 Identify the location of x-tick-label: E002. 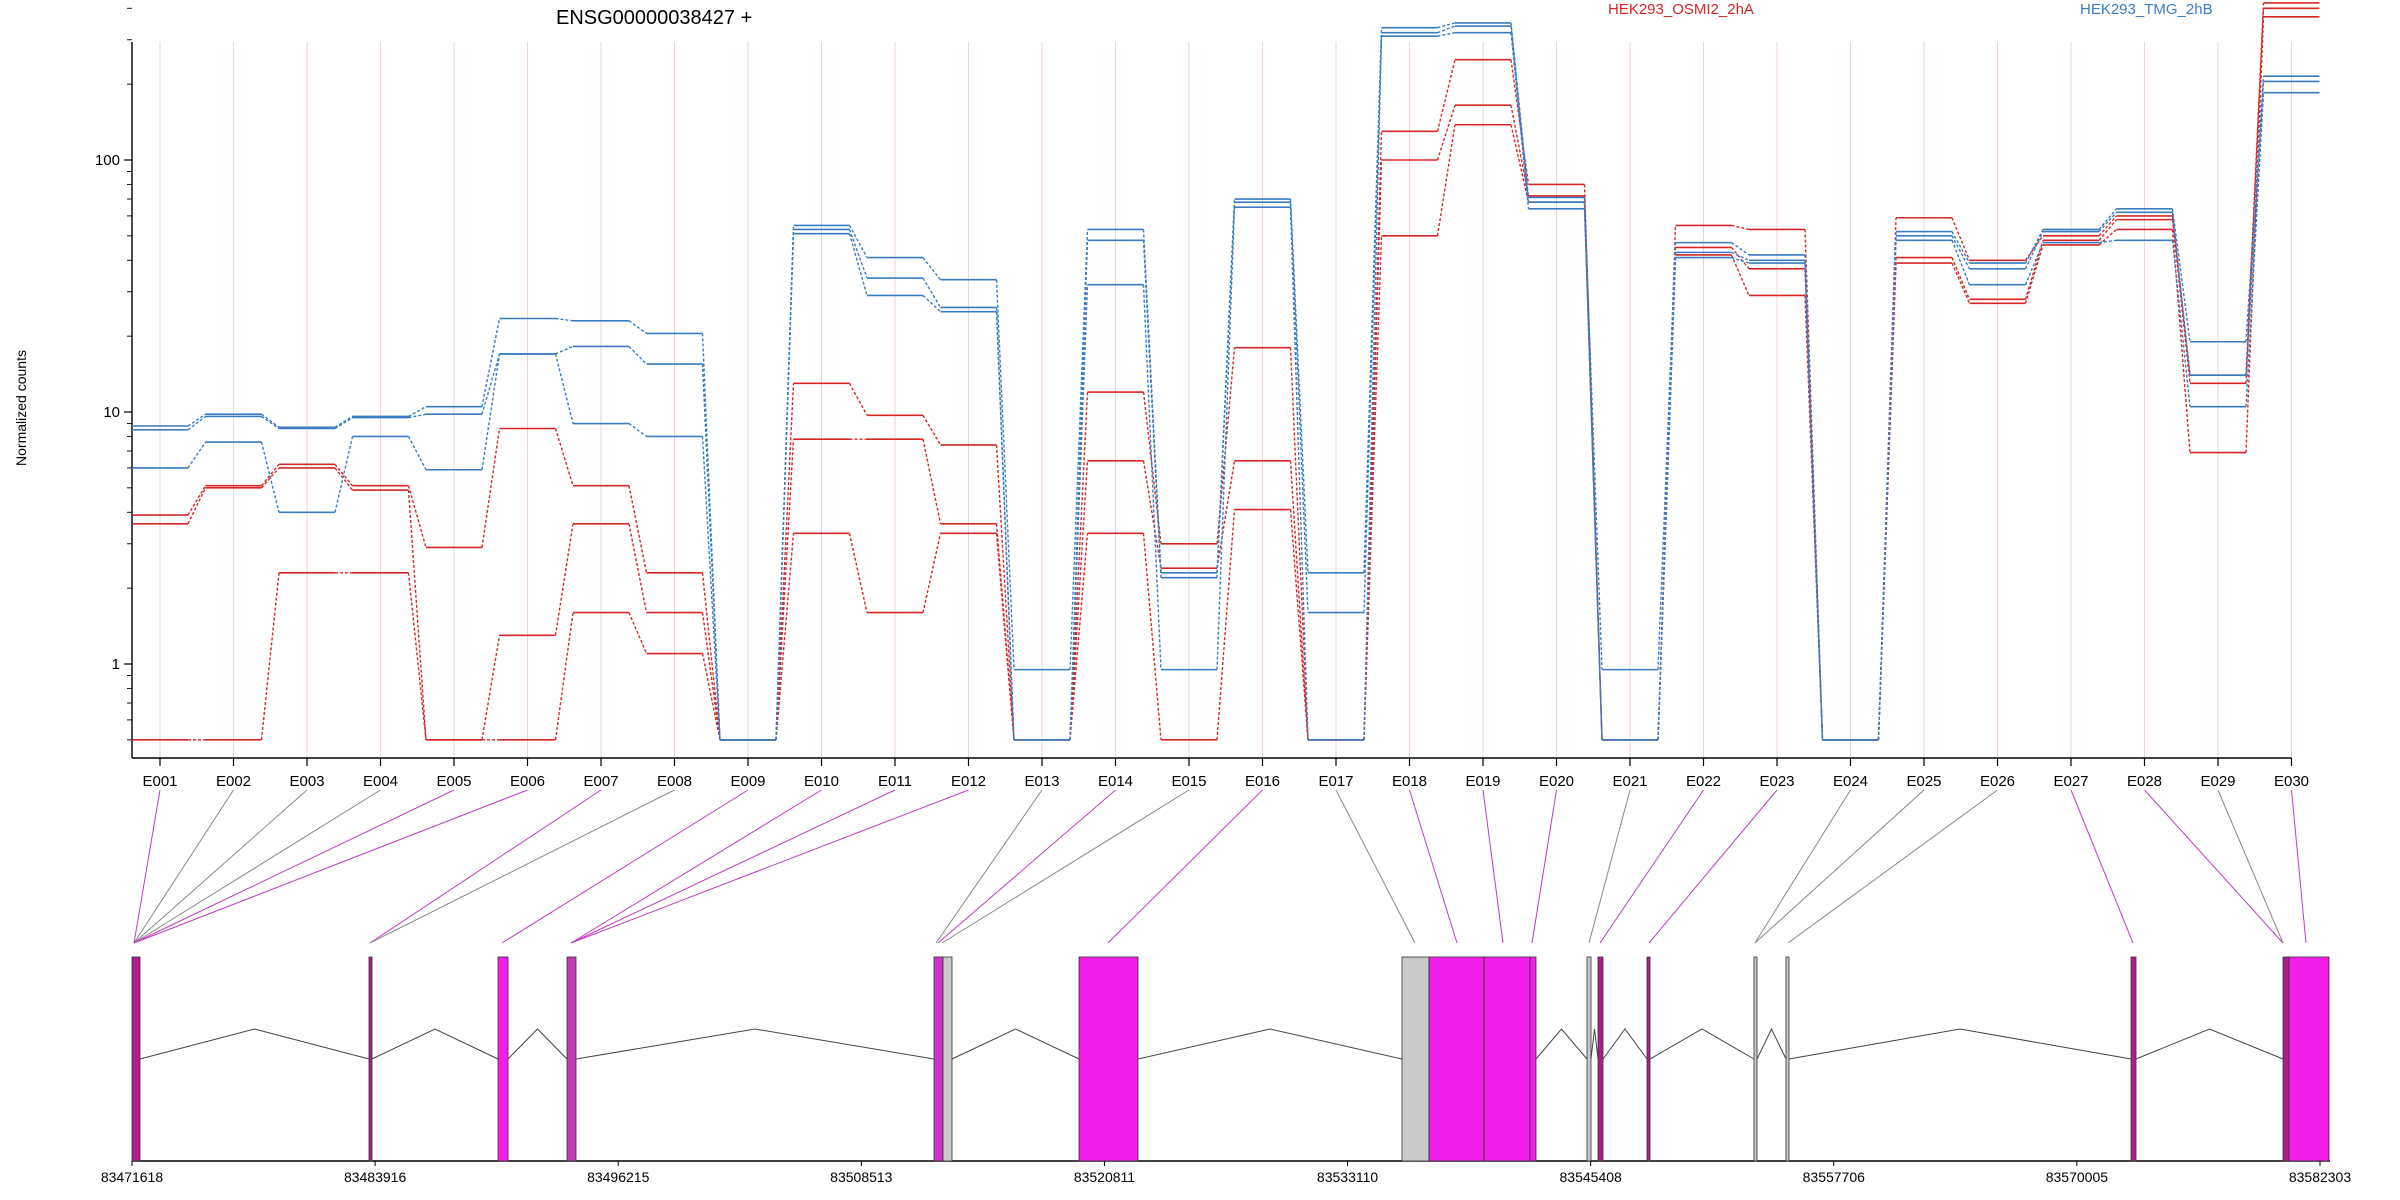
(233, 781).